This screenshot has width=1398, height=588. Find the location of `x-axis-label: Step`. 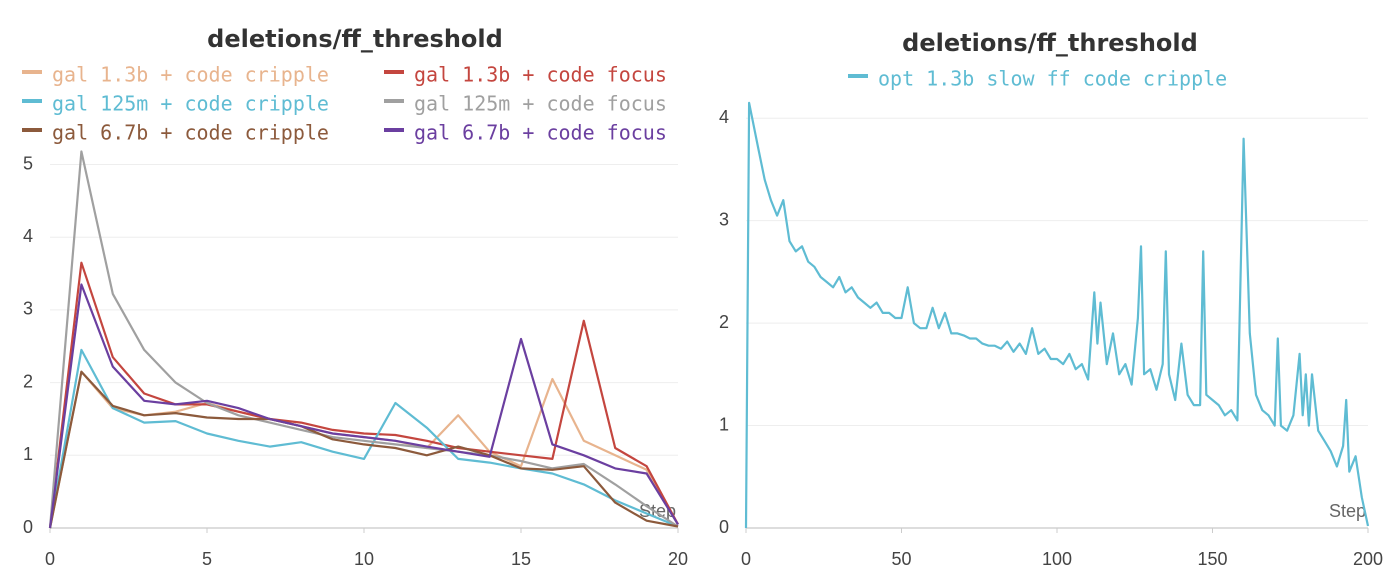

x-axis-label: Step is located at coordinates (1347, 511).